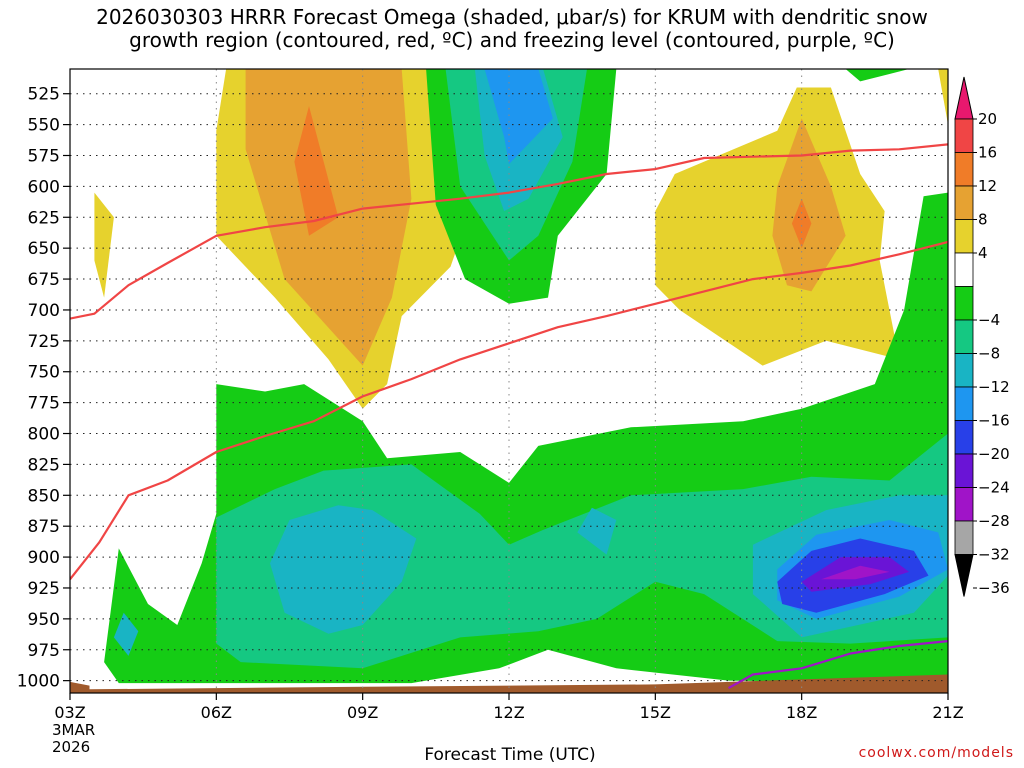 The width and height of the screenshot is (1024, 768). What do you see at coordinates (38, 682) in the screenshot?
I see `y-tick-label-1000: 1000` at bounding box center [38, 682].